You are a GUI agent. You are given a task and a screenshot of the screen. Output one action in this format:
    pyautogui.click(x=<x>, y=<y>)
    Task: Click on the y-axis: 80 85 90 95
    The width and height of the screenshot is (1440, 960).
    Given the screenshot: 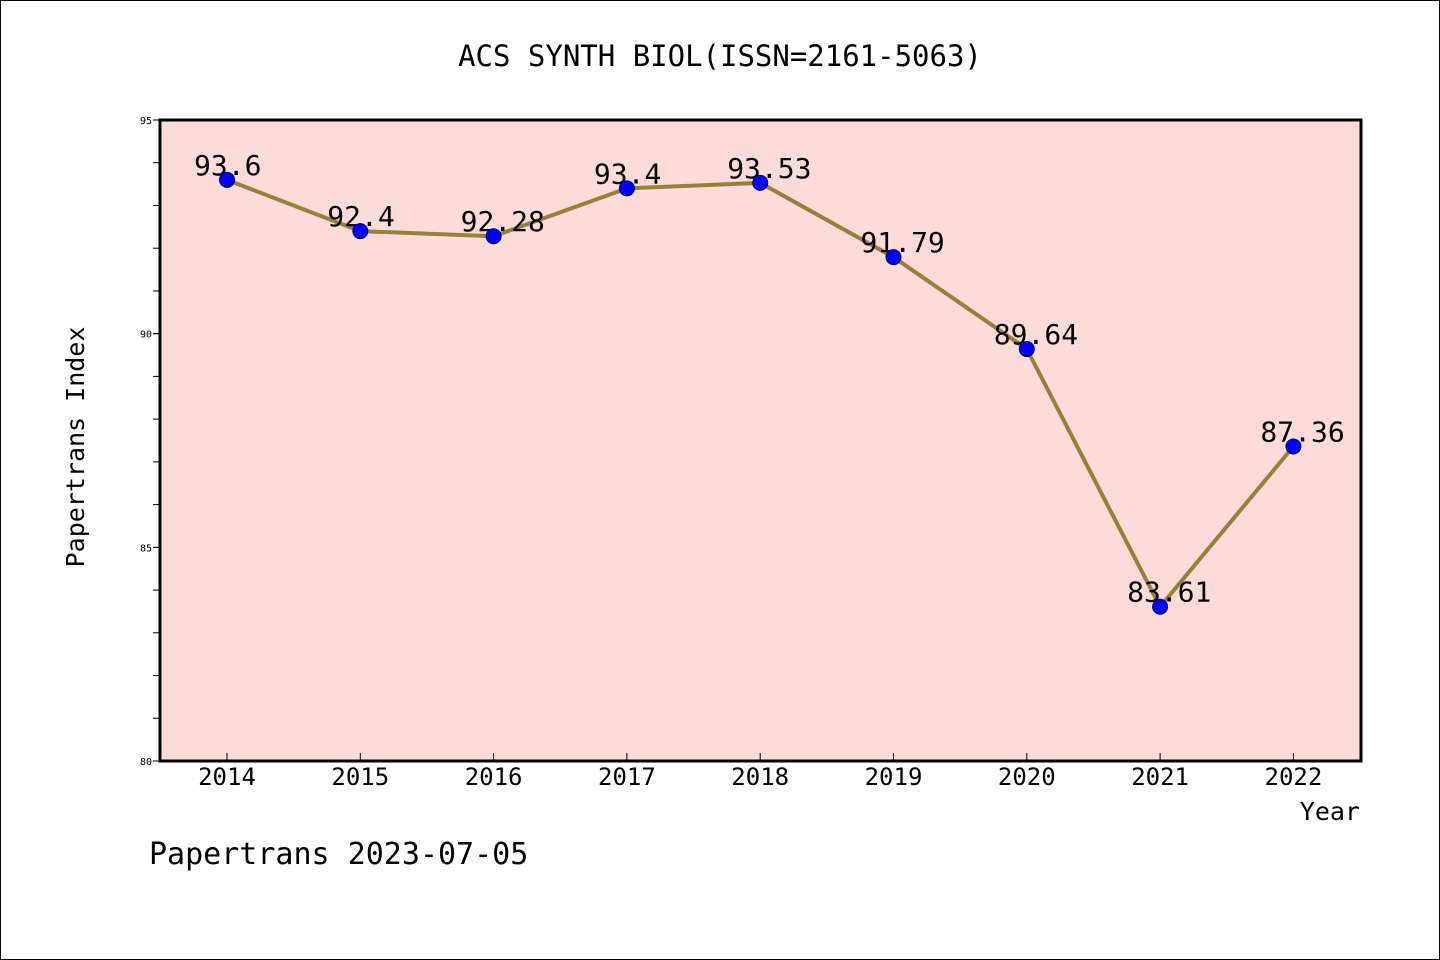 What is the action you would take?
    pyautogui.click(x=150, y=442)
    